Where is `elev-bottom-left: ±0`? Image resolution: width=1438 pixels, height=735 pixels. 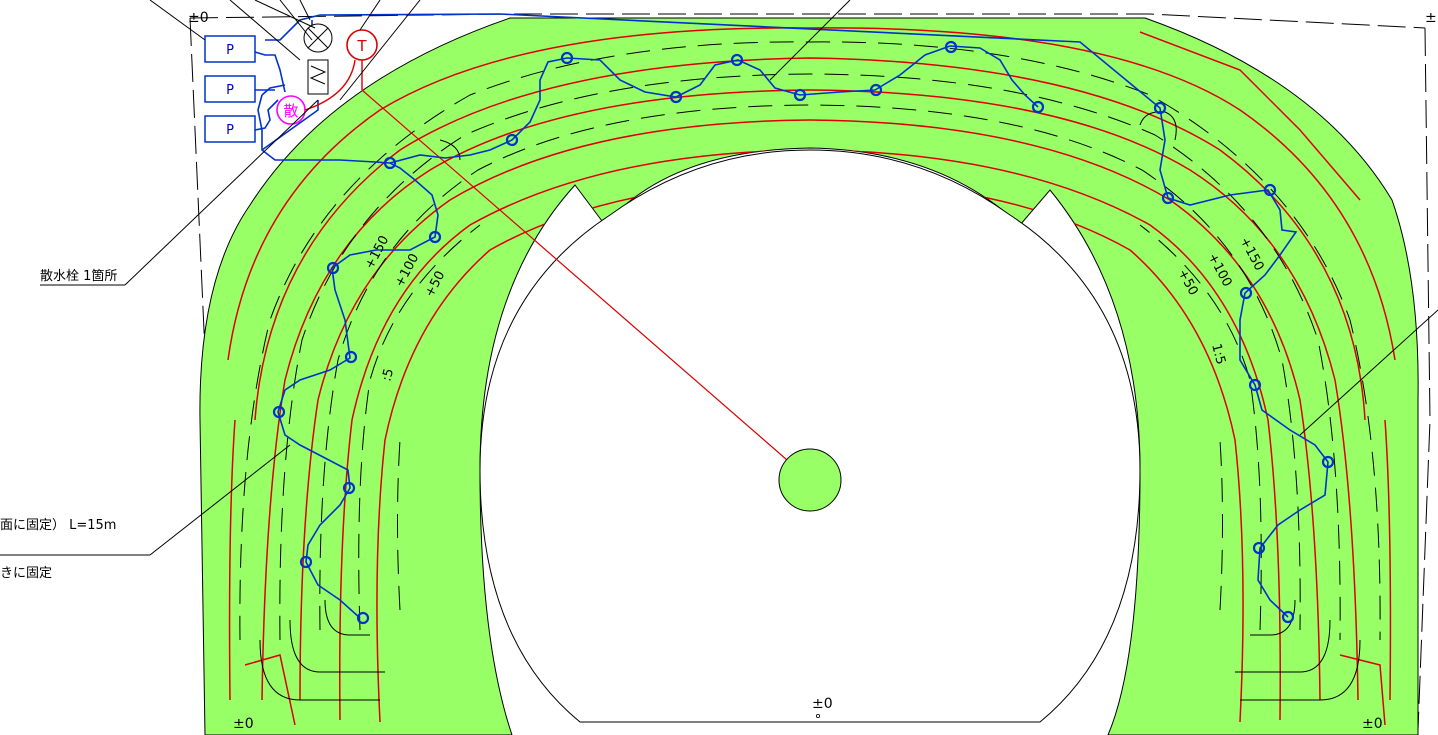 elev-bottom-left: ±0 is located at coordinates (243, 724).